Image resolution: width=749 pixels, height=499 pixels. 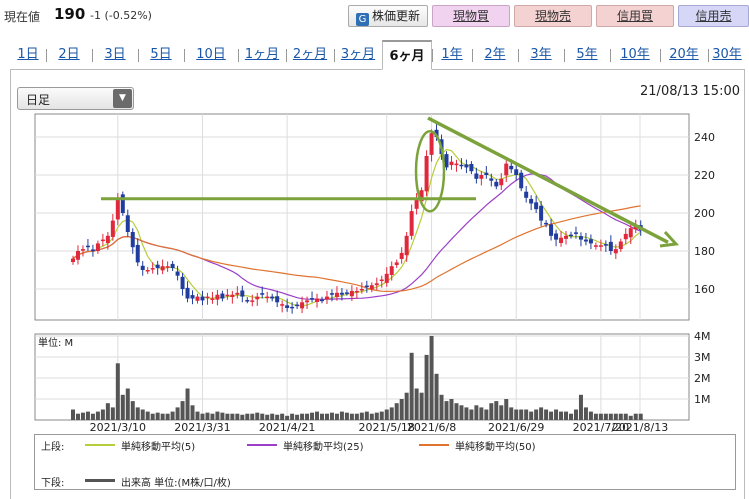 What do you see at coordinates (161, 54) in the screenshot?
I see `tab-3: 5日` at bounding box center [161, 54].